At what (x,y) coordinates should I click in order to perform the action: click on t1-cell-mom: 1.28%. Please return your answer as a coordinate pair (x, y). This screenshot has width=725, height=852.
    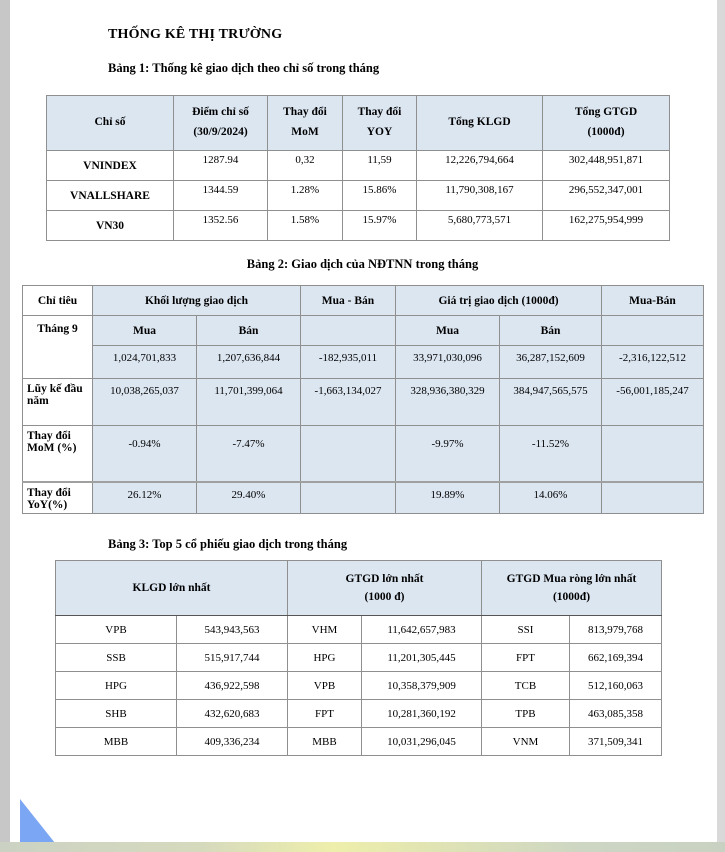
    Looking at the image, I should click on (305, 195).